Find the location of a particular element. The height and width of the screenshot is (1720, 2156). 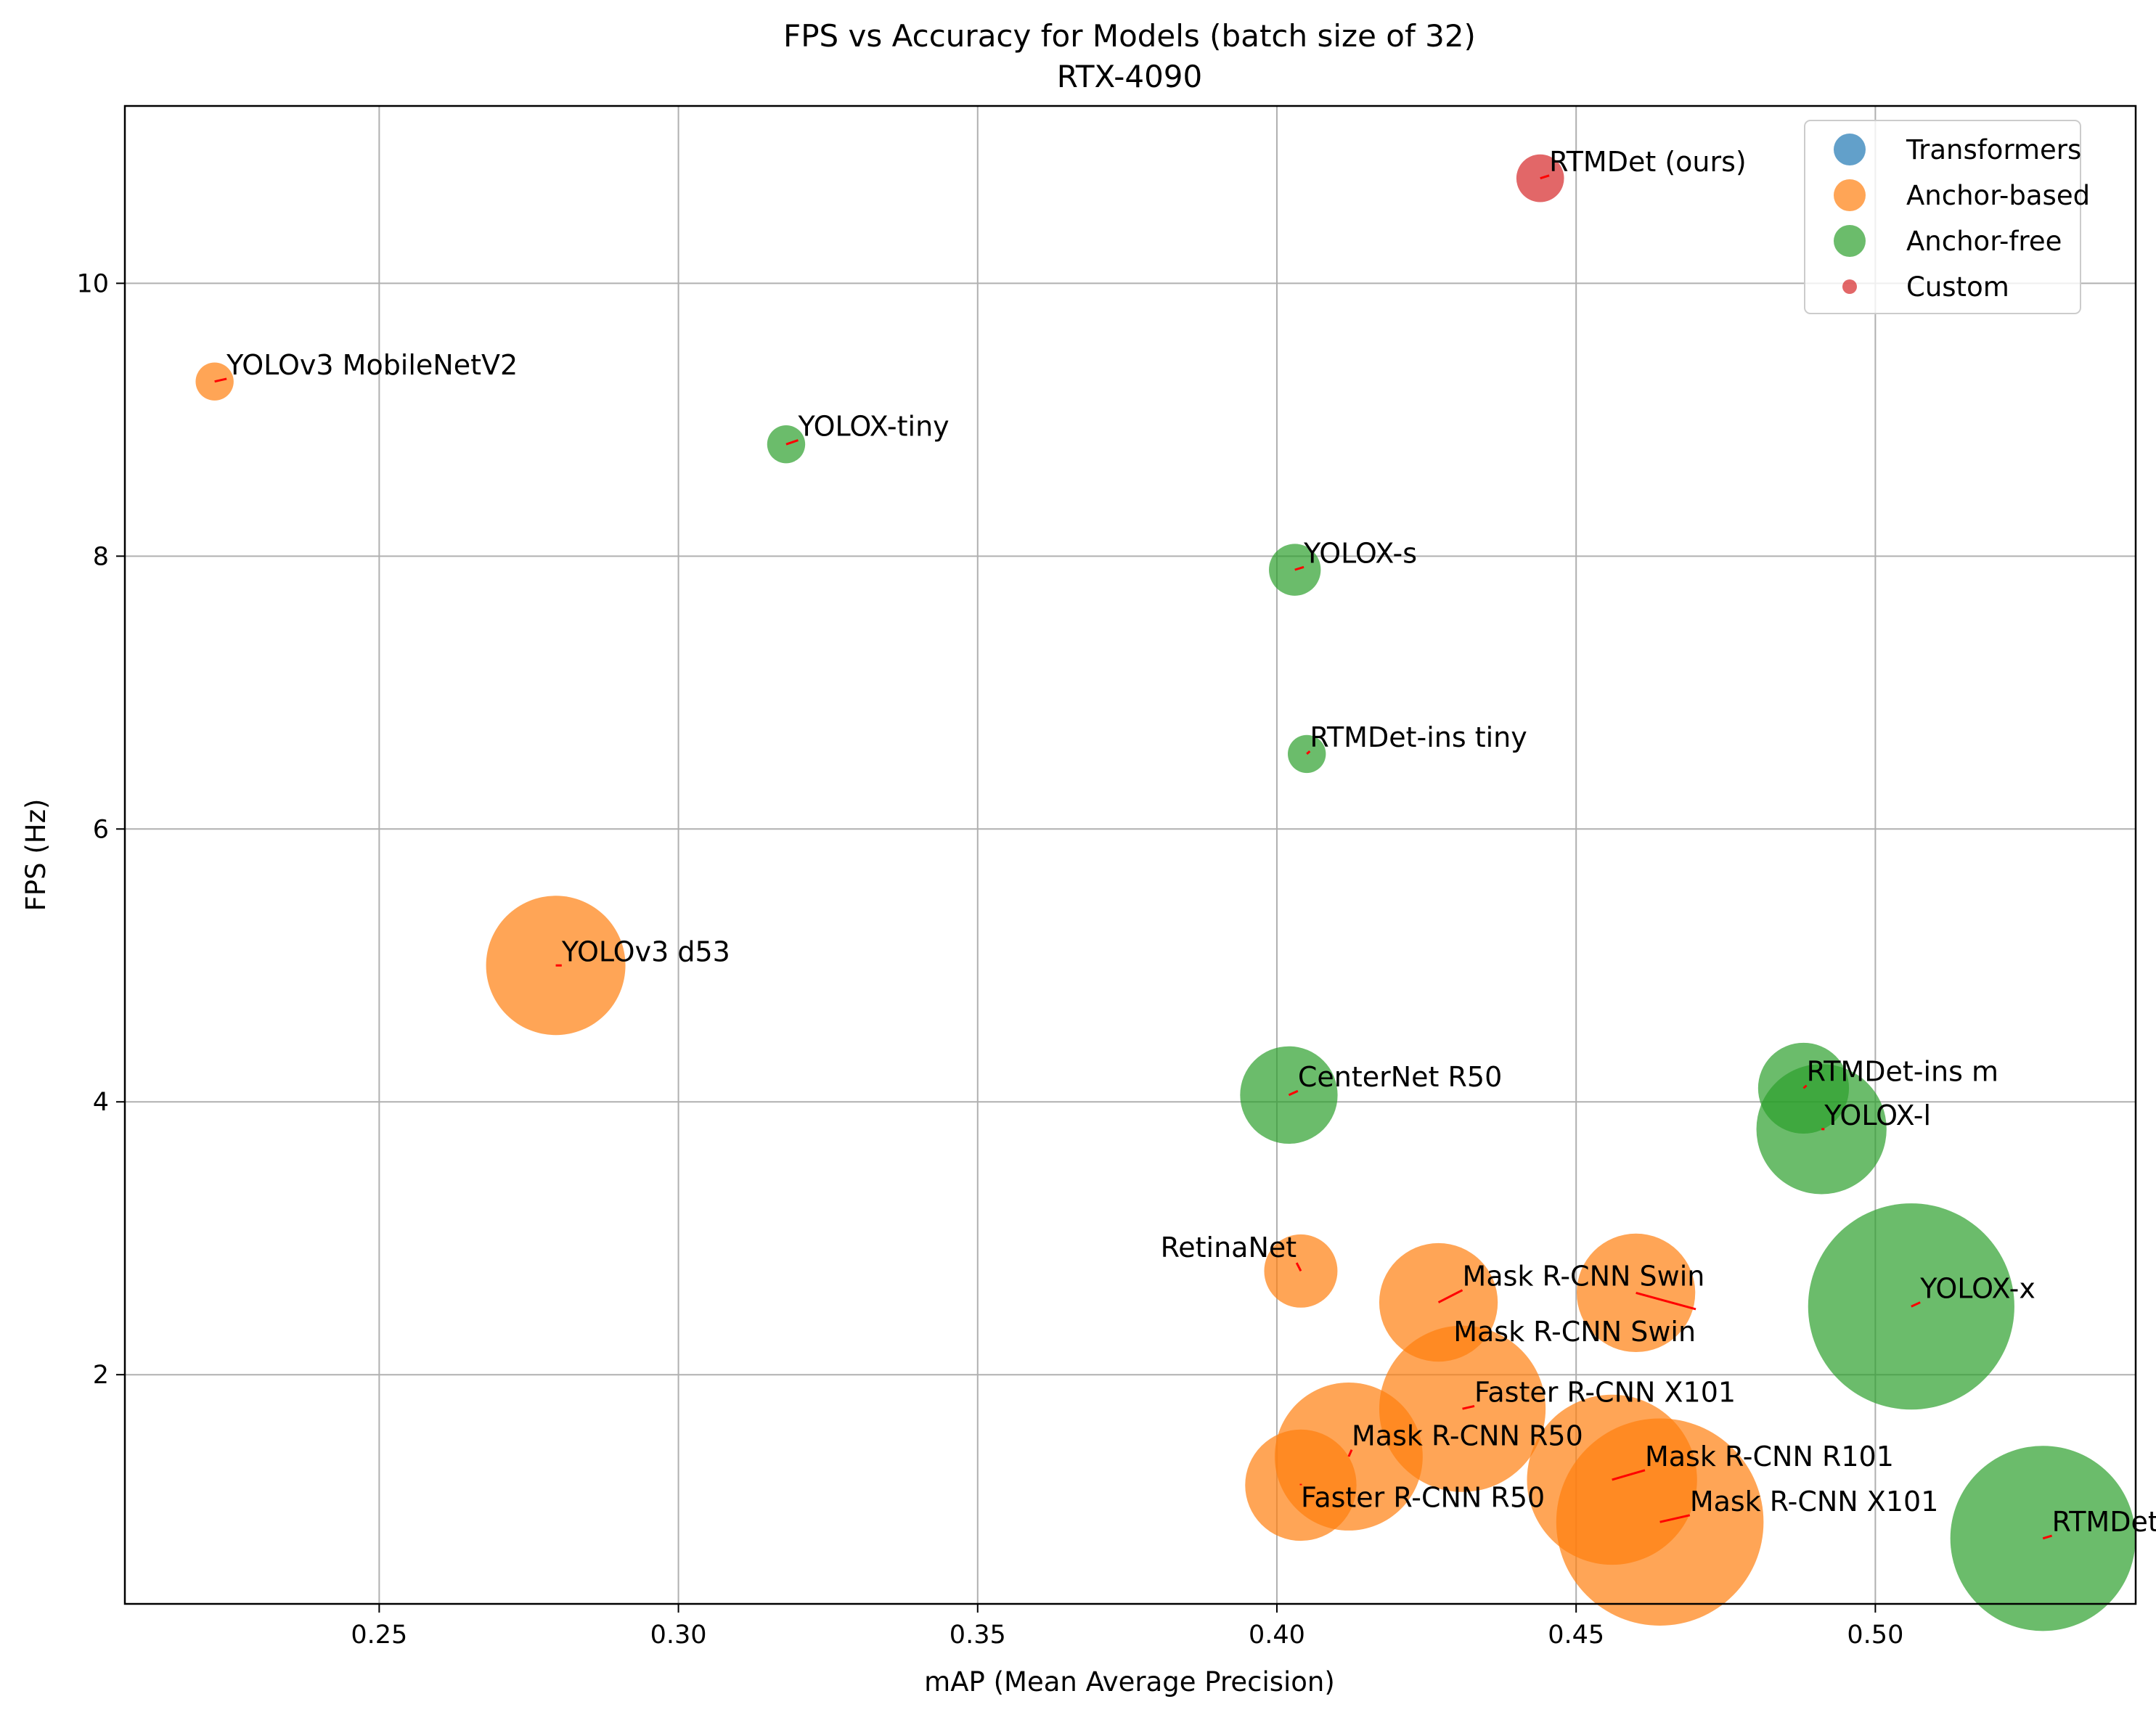

label-yolox-l: YOLOX-l is located at coordinates (1878, 1115).